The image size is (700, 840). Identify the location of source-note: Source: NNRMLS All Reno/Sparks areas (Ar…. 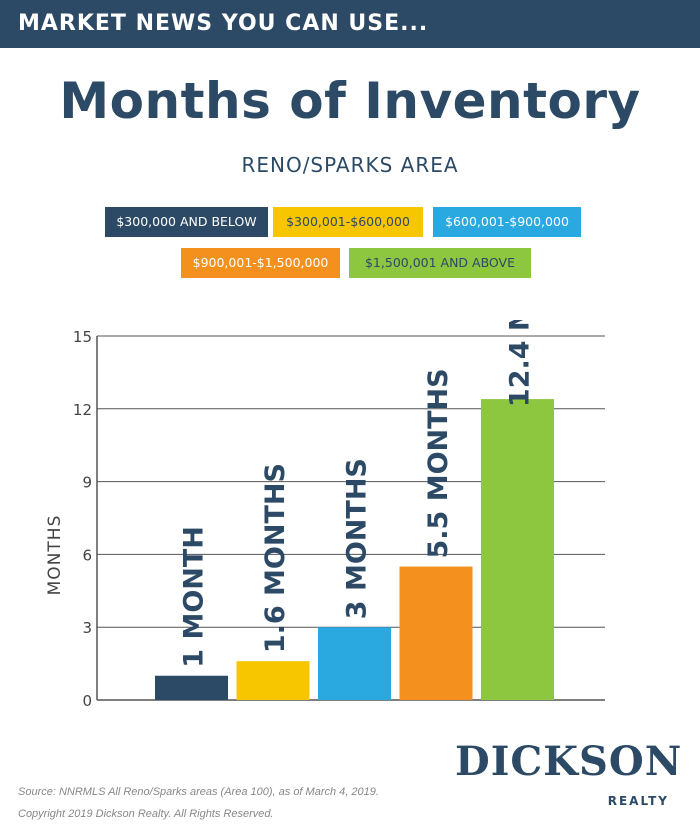
(198, 792).